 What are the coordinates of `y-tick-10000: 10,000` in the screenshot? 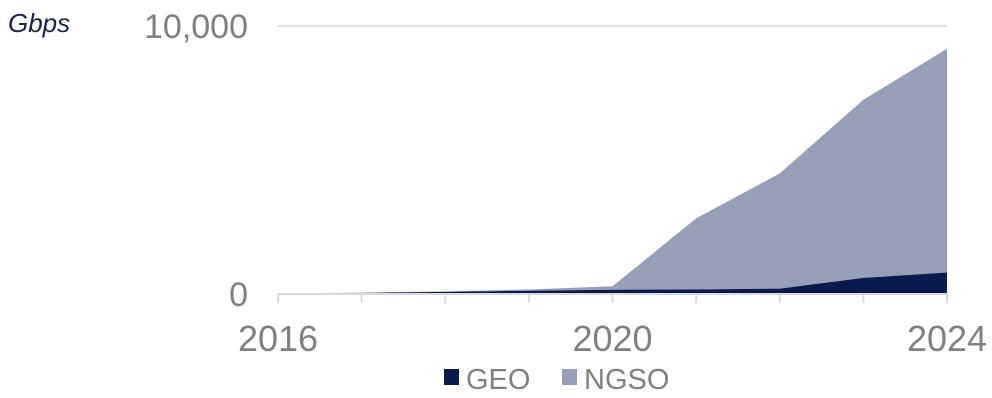 It's located at (196, 27).